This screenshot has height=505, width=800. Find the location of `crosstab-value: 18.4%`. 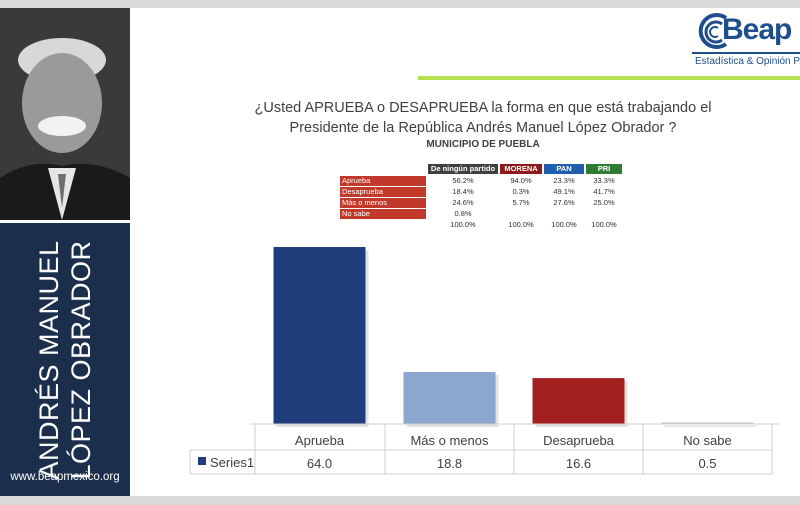

crosstab-value: 18.4% is located at coordinates (463, 191).